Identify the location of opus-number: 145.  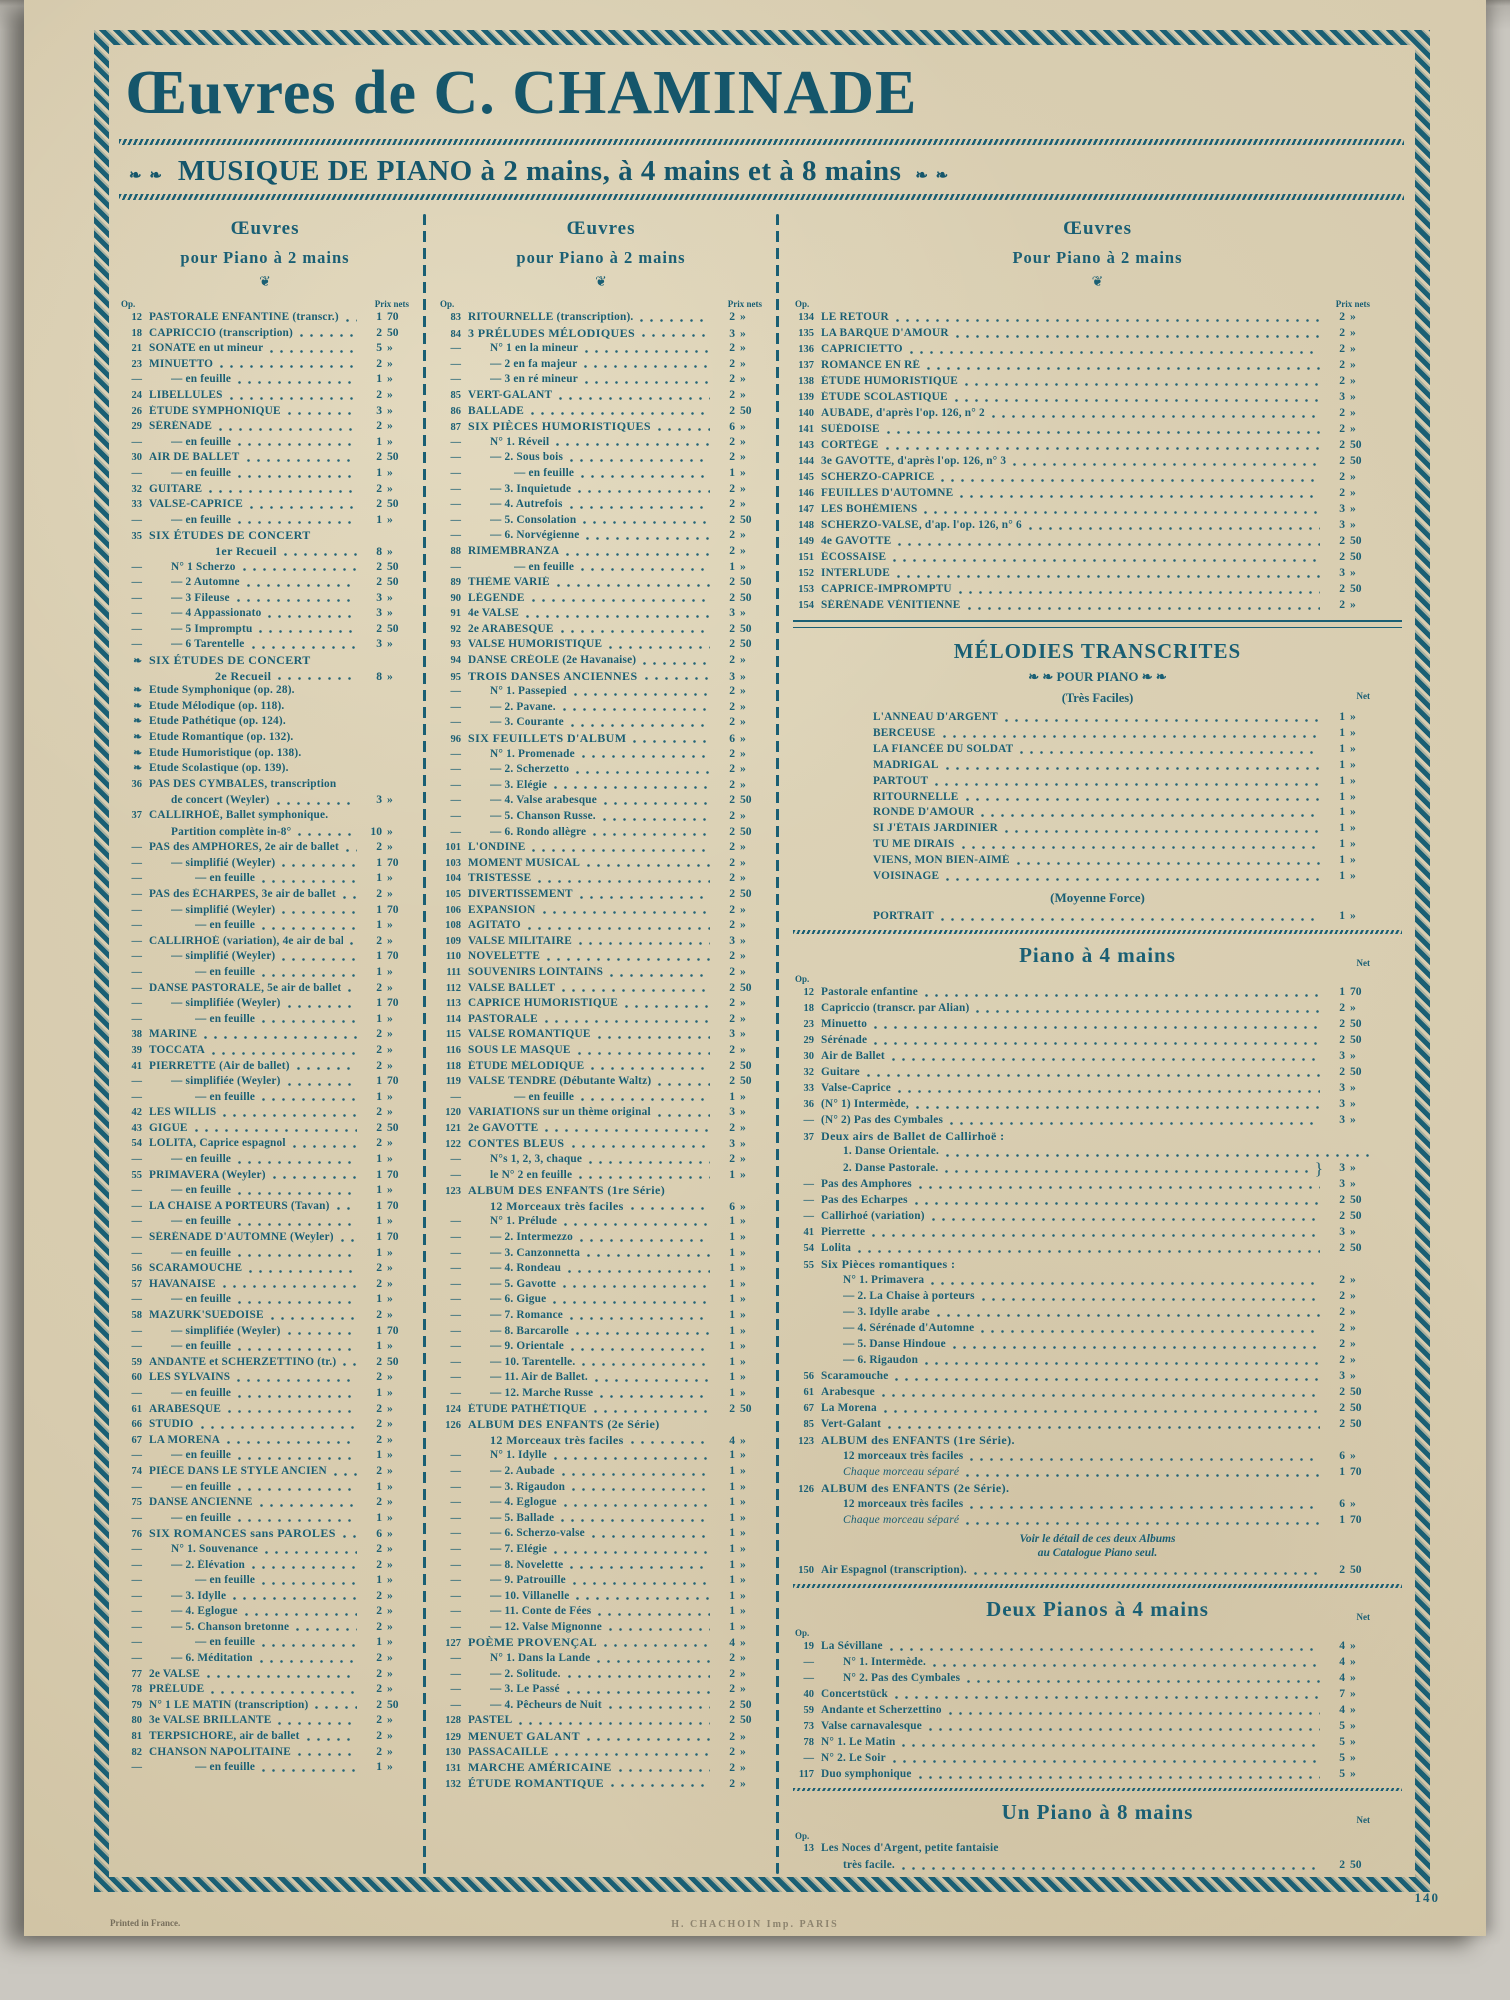
(806, 477).